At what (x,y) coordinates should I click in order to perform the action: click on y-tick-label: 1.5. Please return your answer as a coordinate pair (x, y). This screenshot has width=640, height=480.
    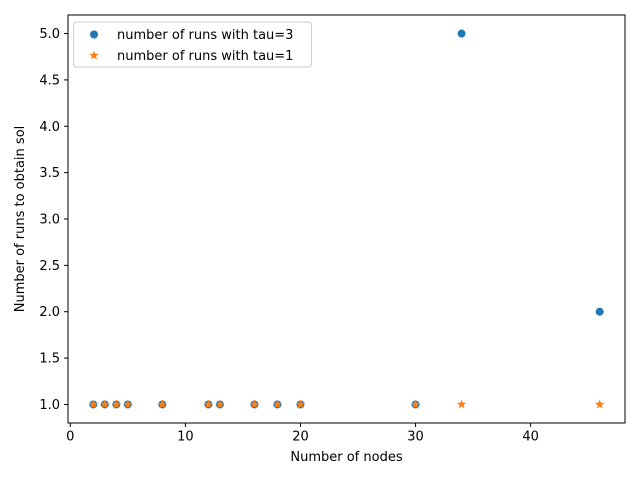
    Looking at the image, I should click on (49, 359).